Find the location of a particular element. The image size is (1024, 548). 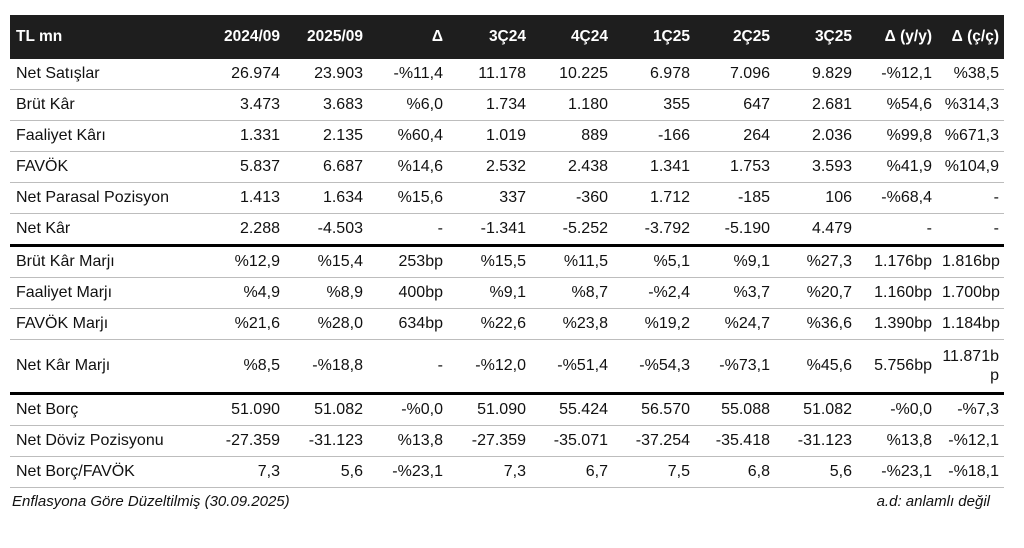

table-cell: -%51,4 is located at coordinates (572, 367).